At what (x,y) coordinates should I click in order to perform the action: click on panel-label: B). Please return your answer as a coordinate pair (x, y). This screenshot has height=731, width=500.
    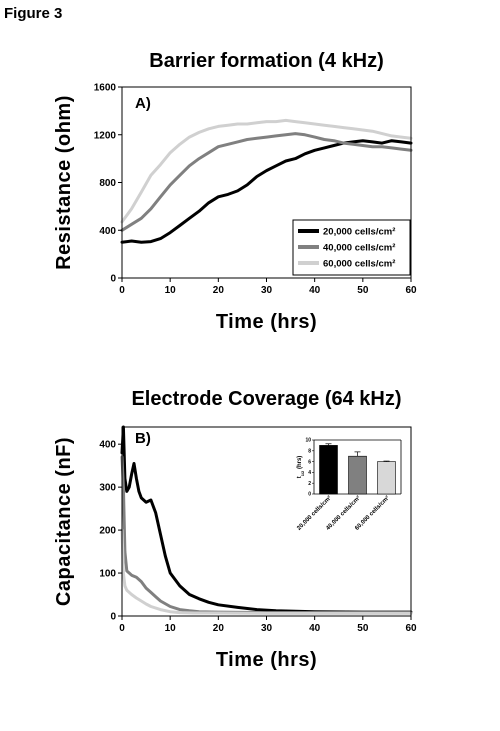
    Looking at the image, I should click on (143, 438).